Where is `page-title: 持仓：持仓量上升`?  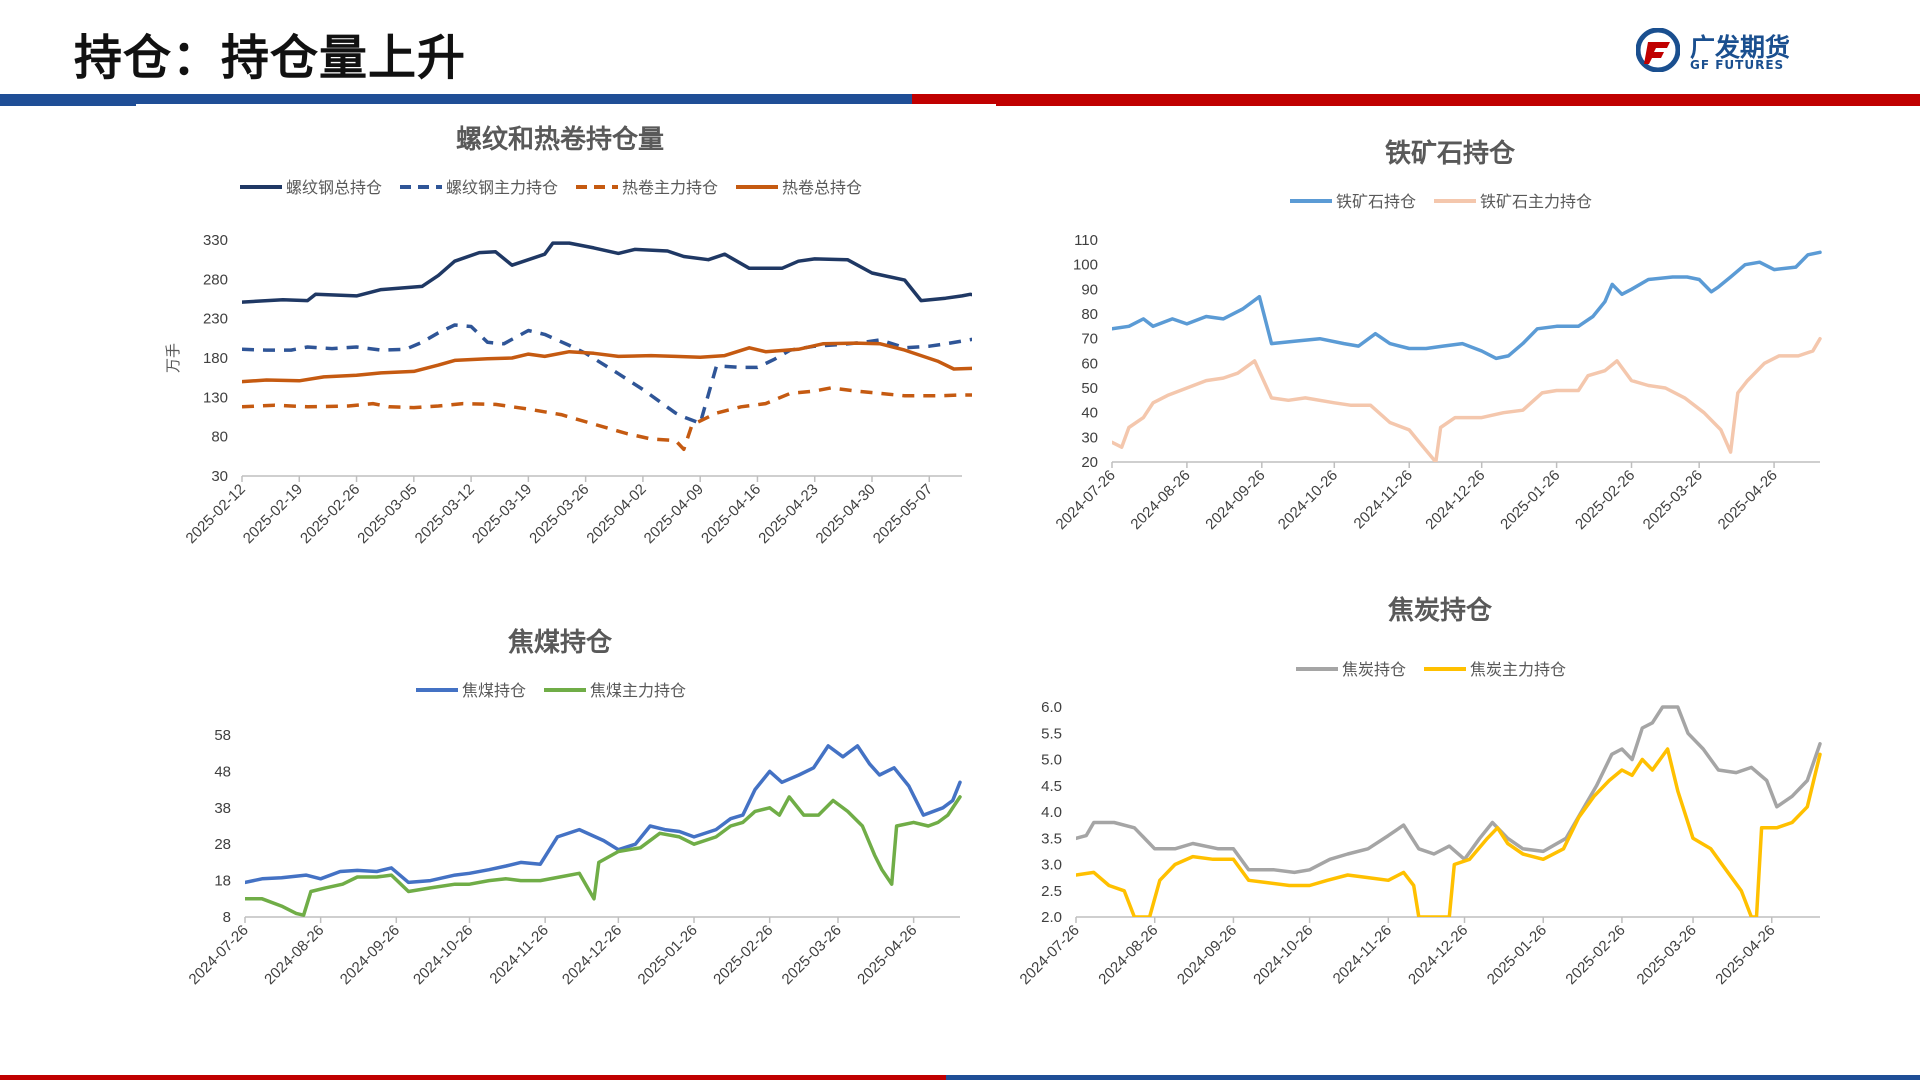 page-title: 持仓：持仓量上升 is located at coordinates (270, 58).